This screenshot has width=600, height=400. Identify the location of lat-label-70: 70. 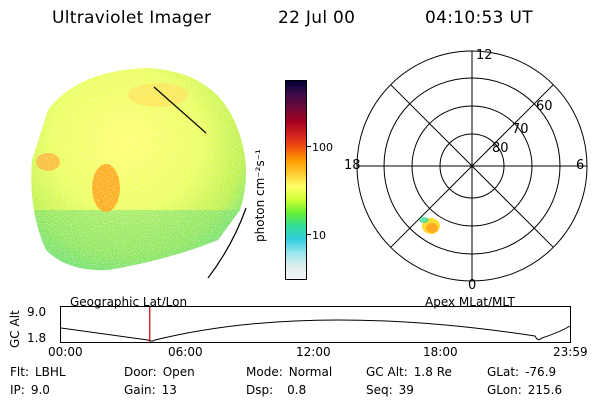
(520, 129).